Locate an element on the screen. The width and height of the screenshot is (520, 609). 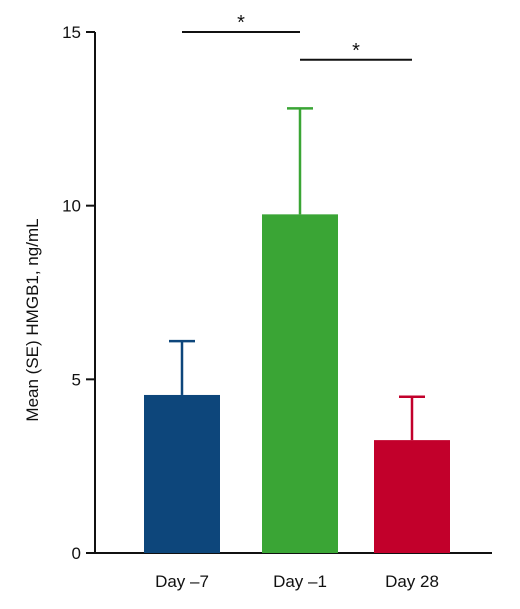
category-label-1: Day –1 is located at coordinates (300, 581).